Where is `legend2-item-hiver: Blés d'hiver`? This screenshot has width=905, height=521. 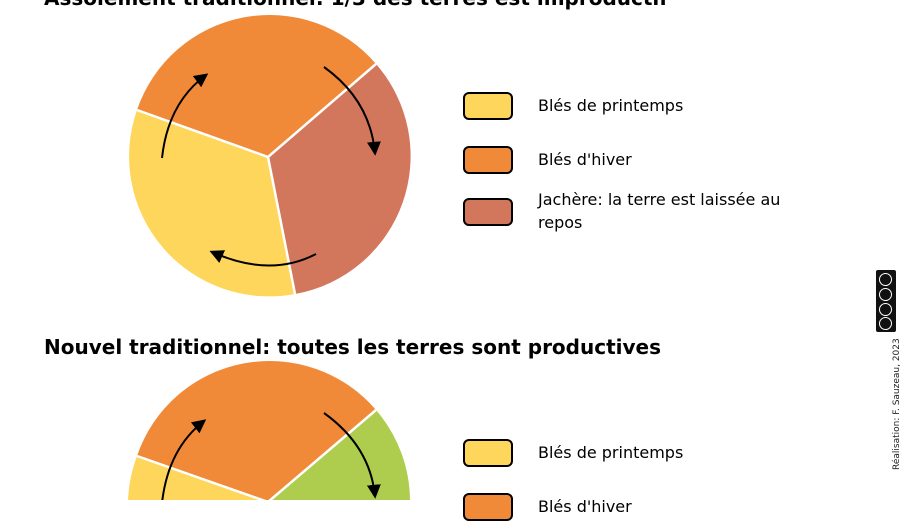
legend2-item-hiver: Blés d'hiver is located at coordinates (623, 507).